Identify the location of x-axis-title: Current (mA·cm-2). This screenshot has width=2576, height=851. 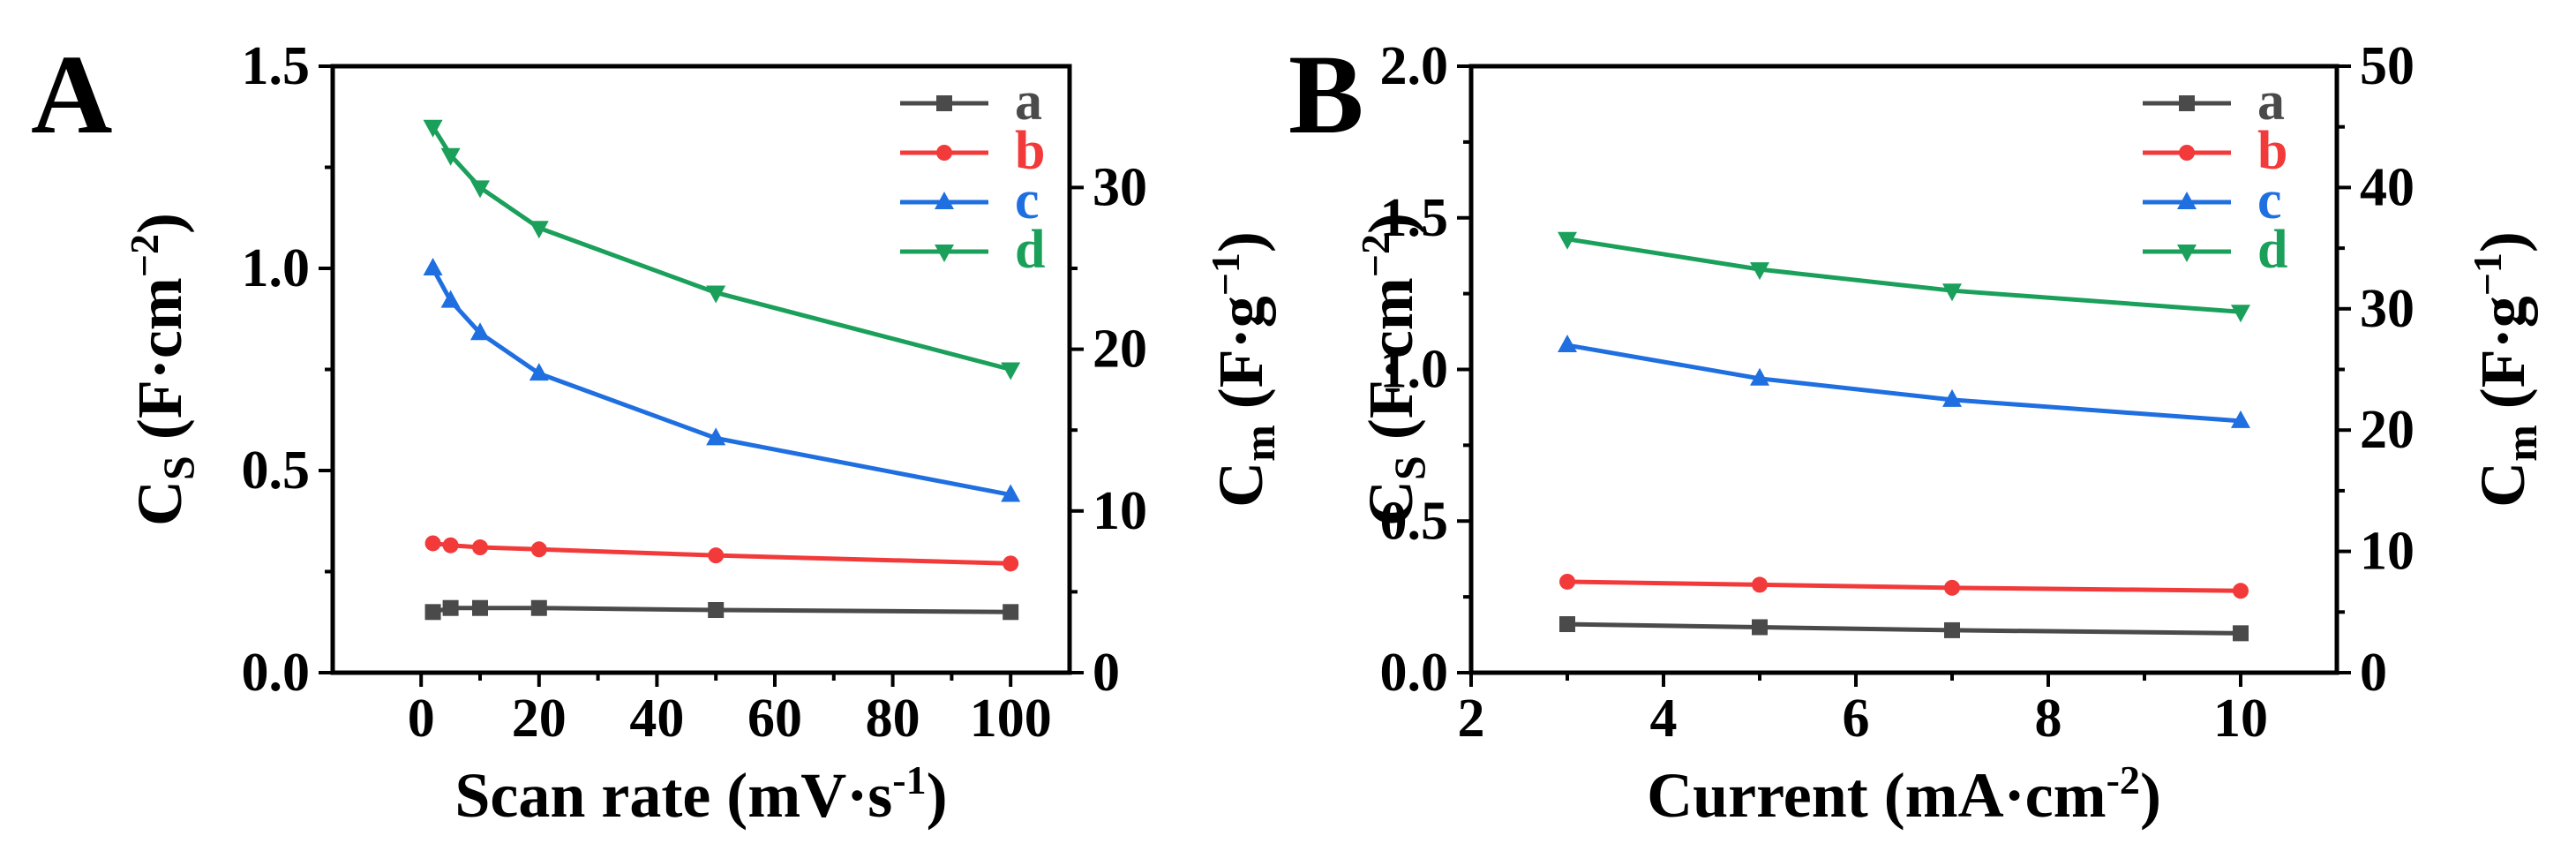
(1904, 794).